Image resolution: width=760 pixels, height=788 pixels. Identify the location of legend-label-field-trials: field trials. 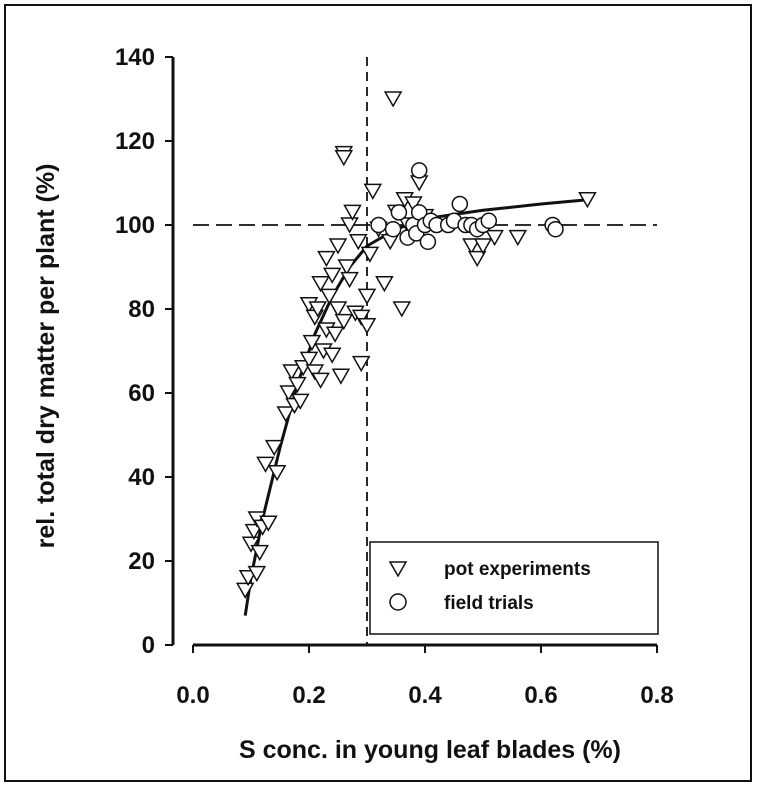
(489, 603).